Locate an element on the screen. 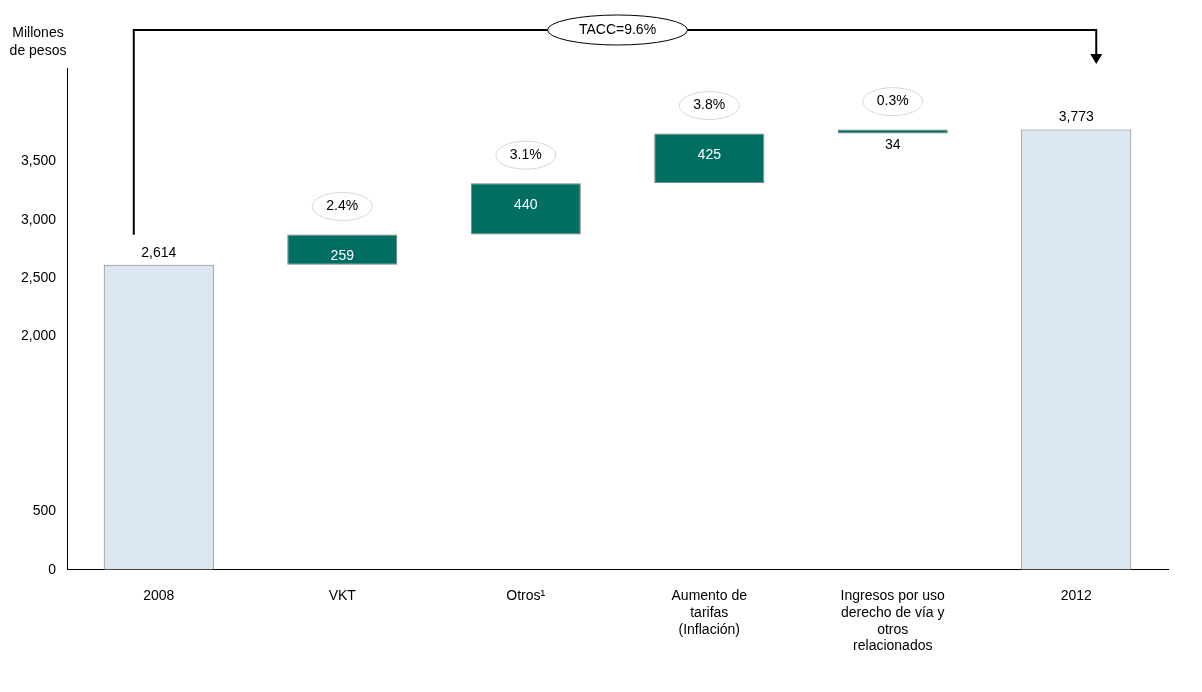 The width and height of the screenshot is (1202, 692). data-label: 425 is located at coordinates (709, 154).